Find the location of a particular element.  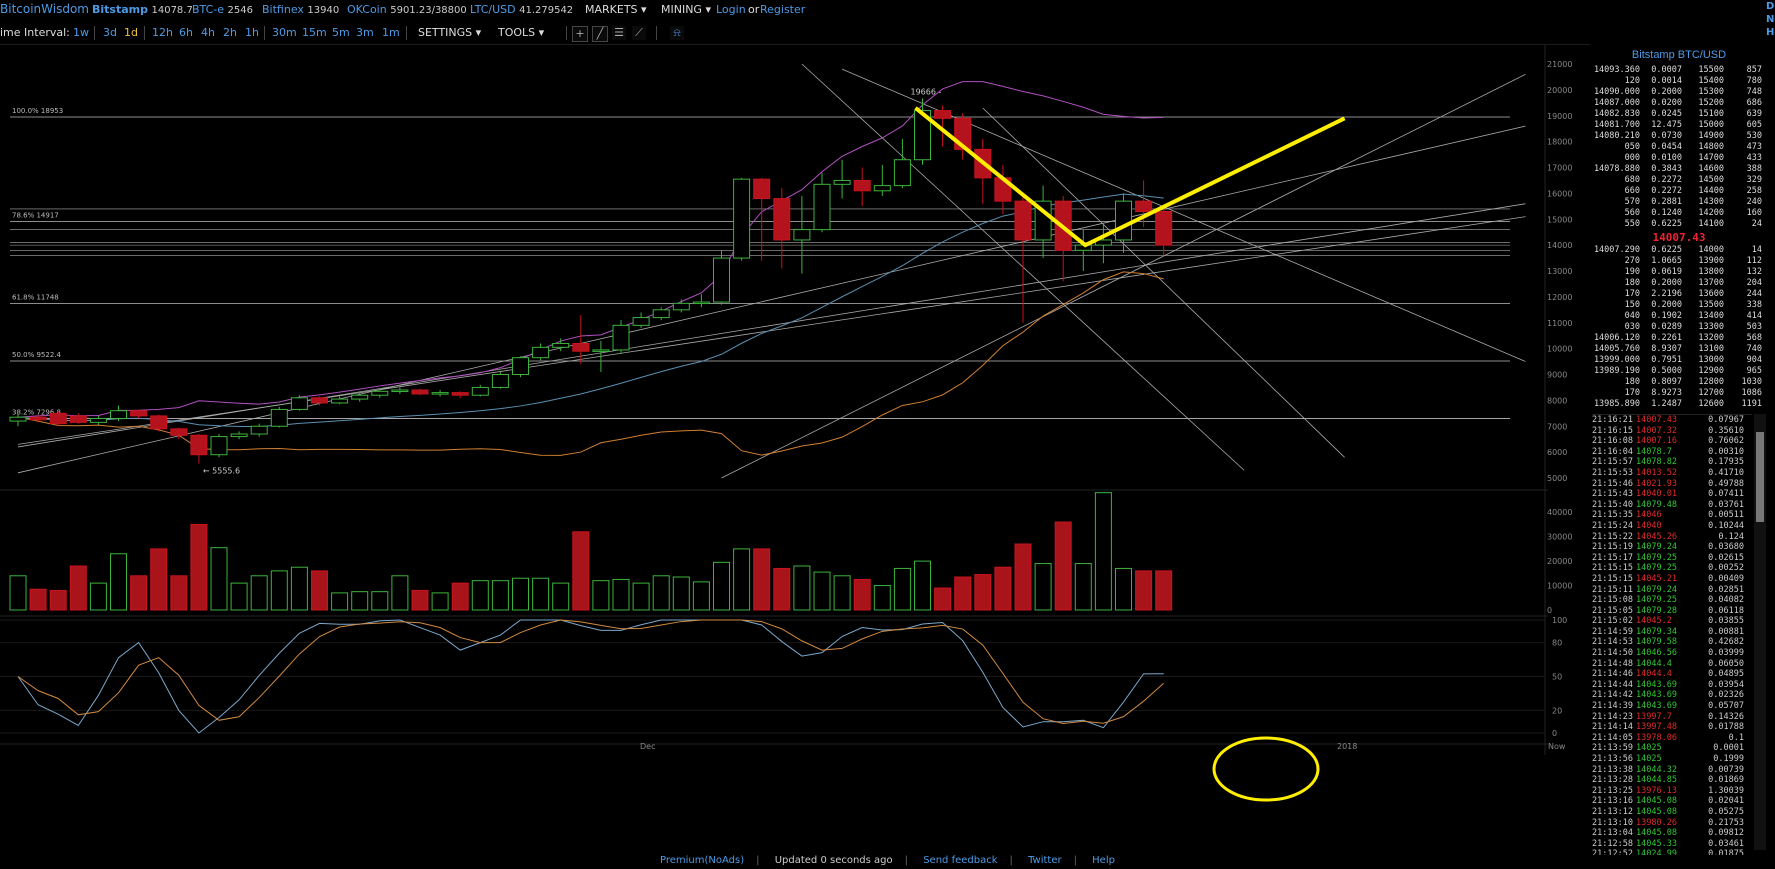

interval-12h: 12h is located at coordinates (162, 32).